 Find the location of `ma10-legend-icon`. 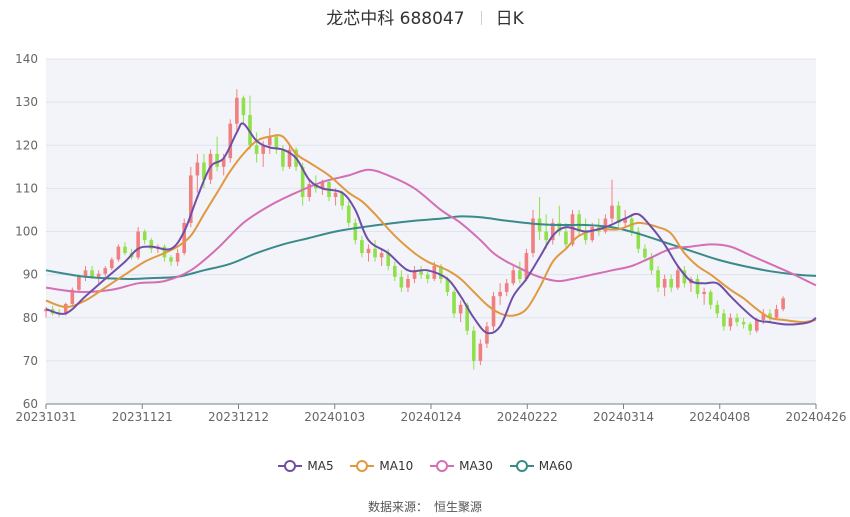

ma10-legend-icon is located at coordinates (362, 466).